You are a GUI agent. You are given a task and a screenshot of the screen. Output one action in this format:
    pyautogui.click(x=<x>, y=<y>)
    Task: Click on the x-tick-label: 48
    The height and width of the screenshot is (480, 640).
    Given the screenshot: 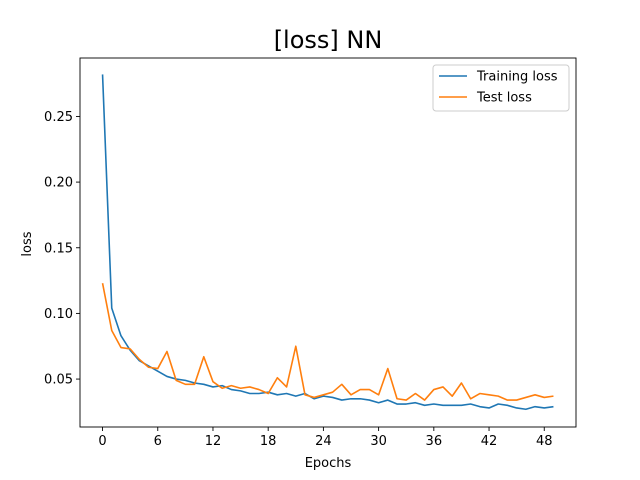 What is the action you would take?
    pyautogui.click(x=544, y=441)
    